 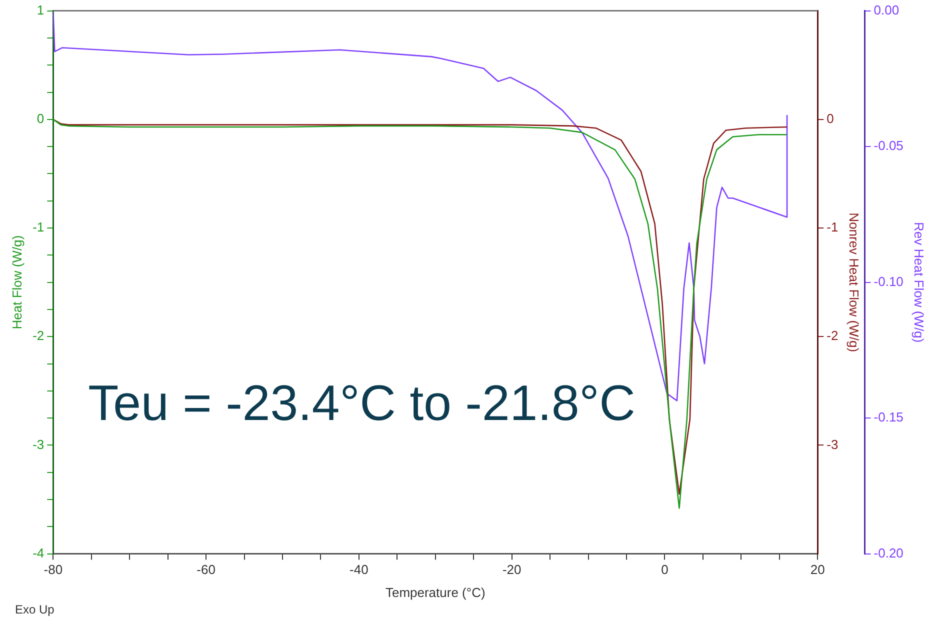 What do you see at coordinates (817, 570) in the screenshot?
I see `x-tick-label: 20` at bounding box center [817, 570].